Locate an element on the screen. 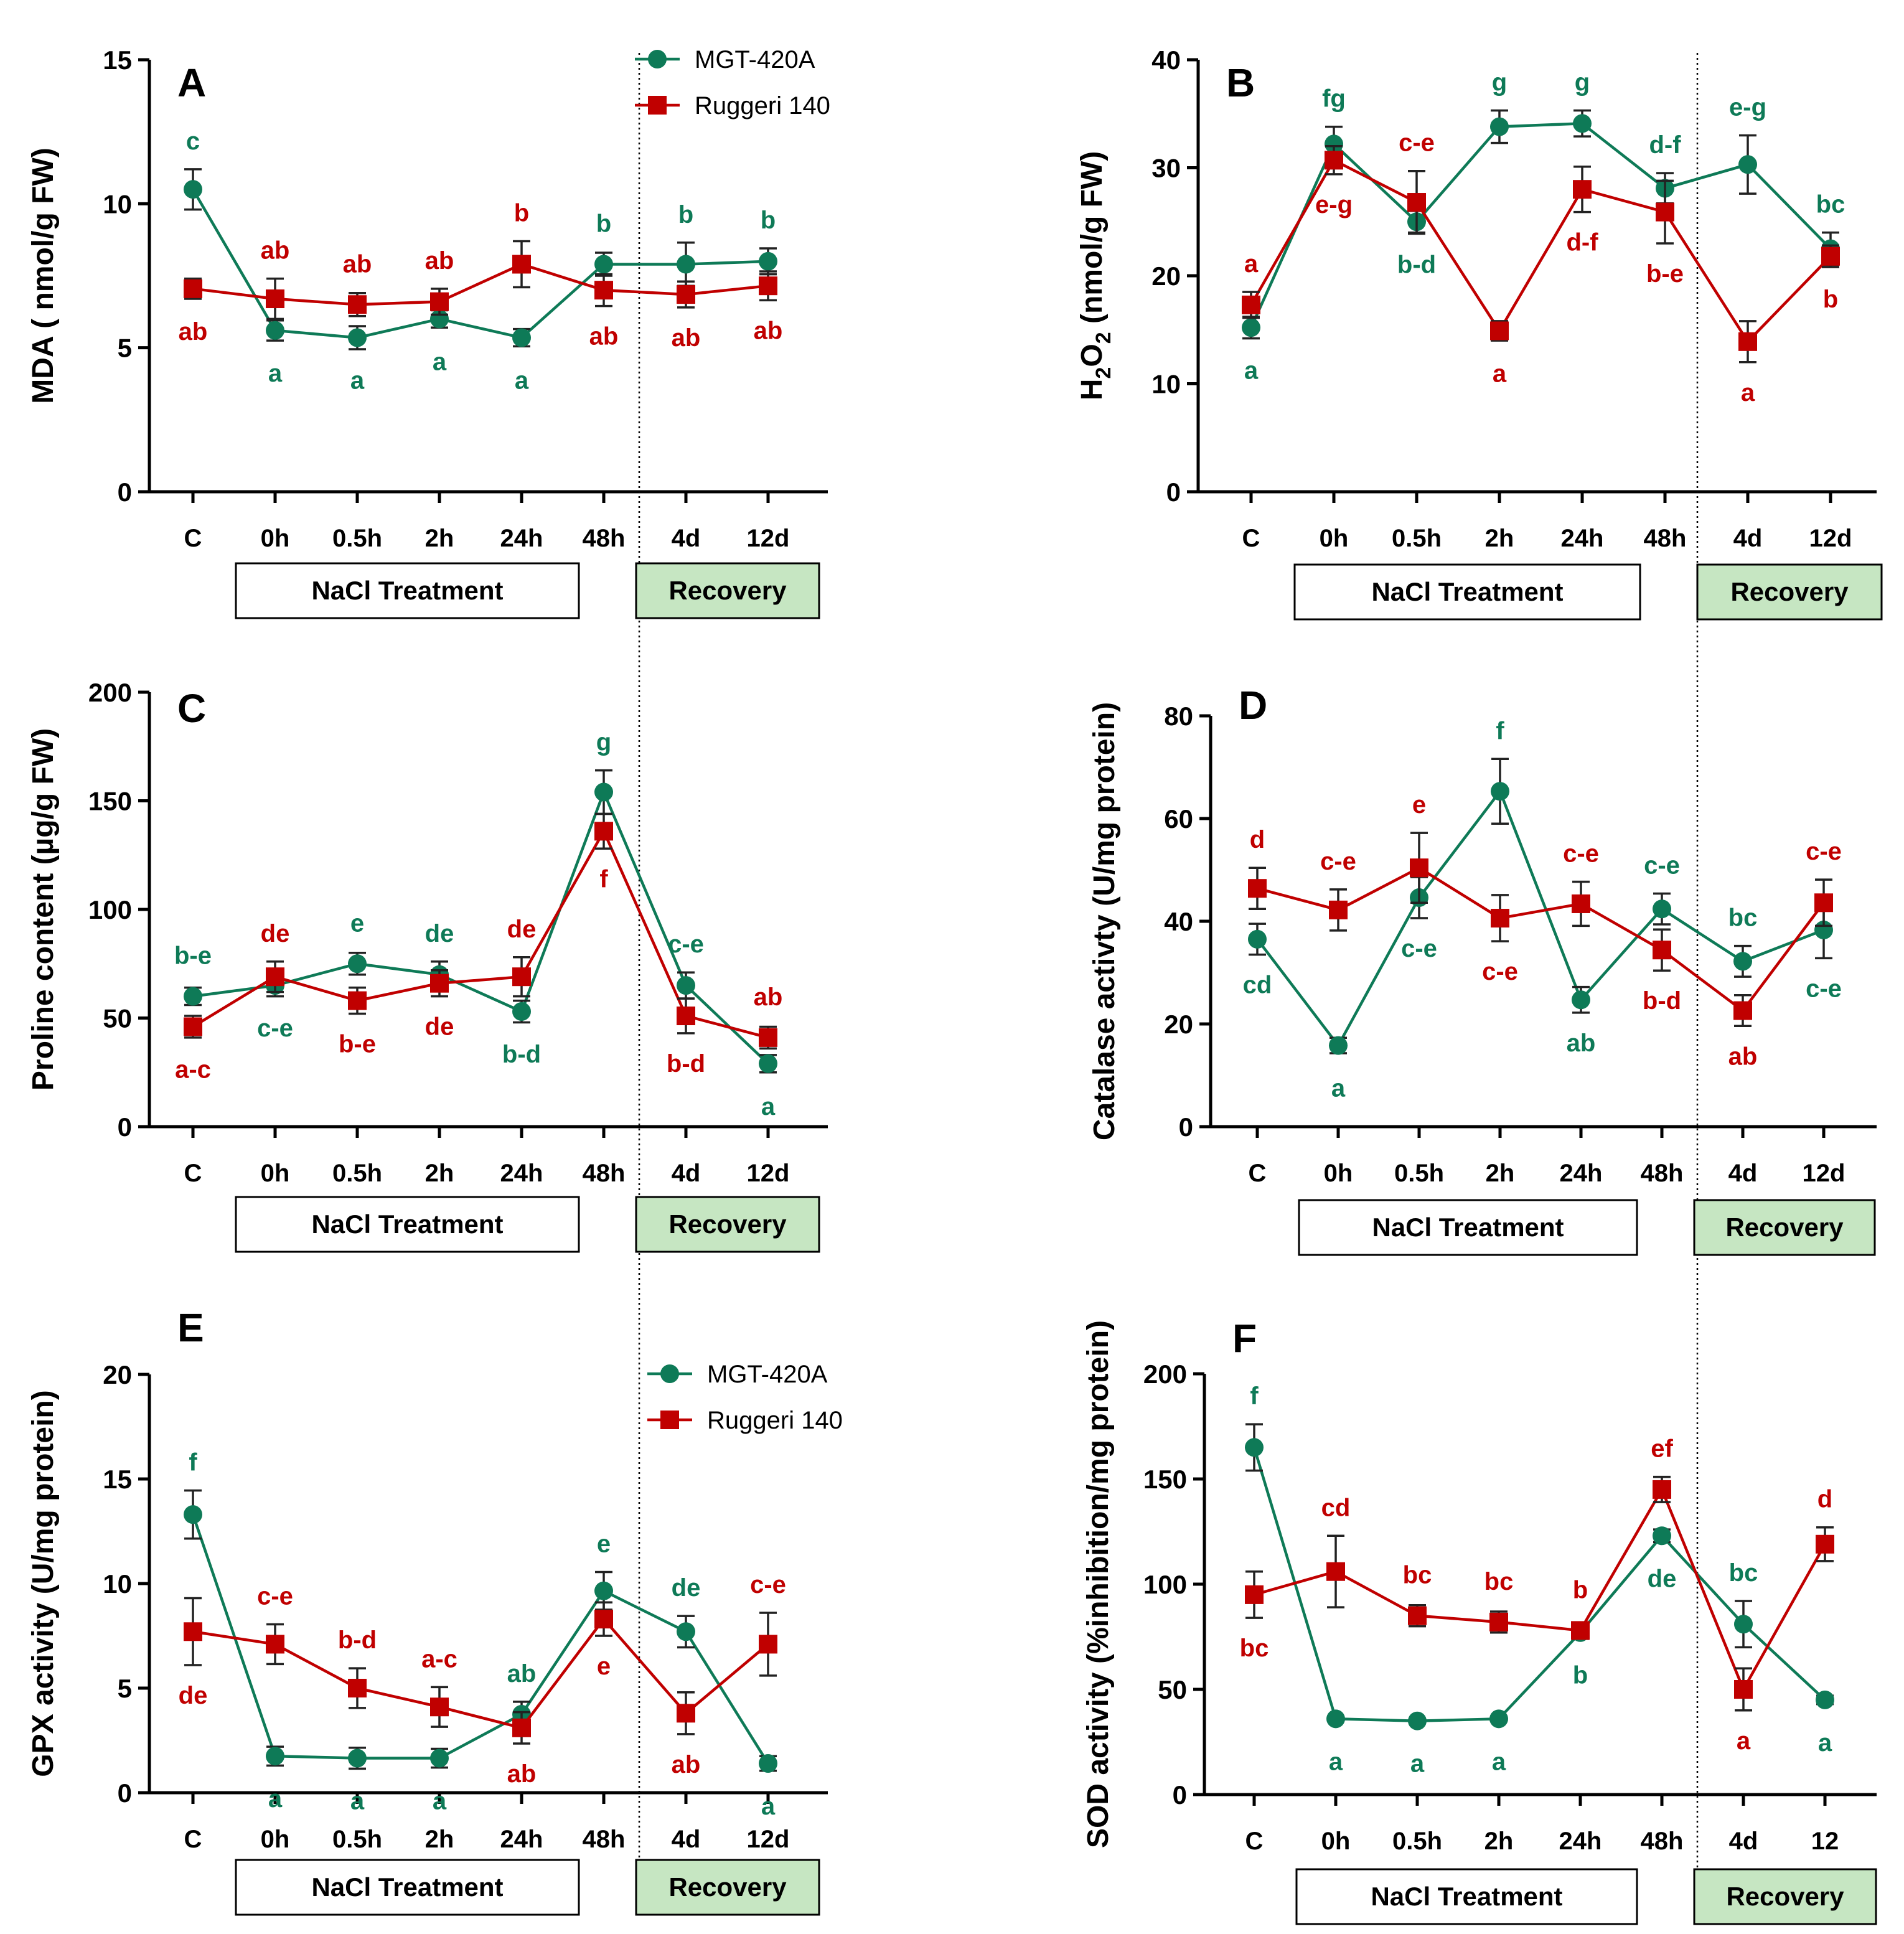 Image resolution: width=1904 pixels, height=1934 pixels. x-tick-label: 48h is located at coordinates (1662, 1173).